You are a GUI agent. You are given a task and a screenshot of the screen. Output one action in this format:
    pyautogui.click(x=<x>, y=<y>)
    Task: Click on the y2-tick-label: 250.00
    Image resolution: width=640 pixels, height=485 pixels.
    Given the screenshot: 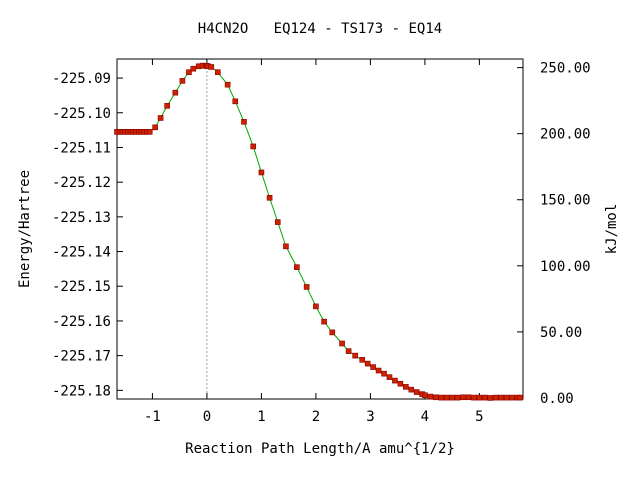 What is the action you would take?
    pyautogui.click(x=565, y=69)
    